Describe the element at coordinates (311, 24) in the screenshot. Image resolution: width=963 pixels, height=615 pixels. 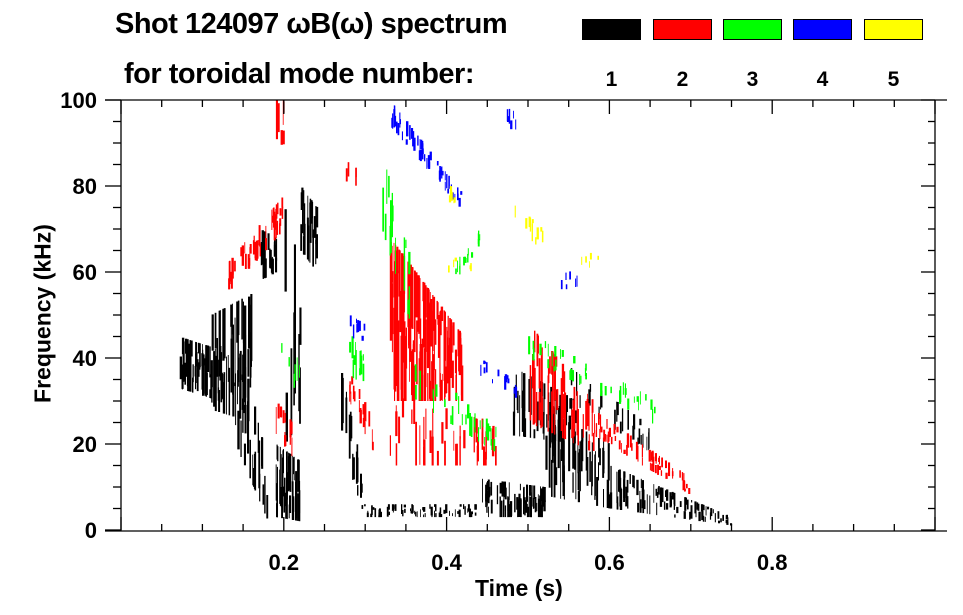
I see `chart-title: Shot 124097 ωB(ω) spectrum` at that location.